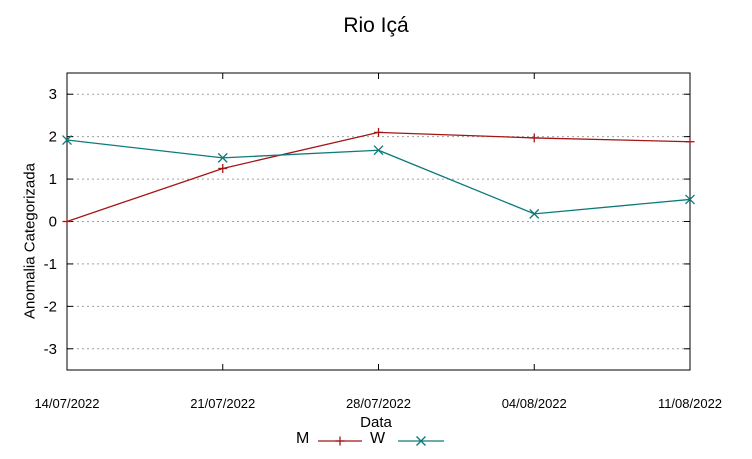  What do you see at coordinates (378, 403) in the screenshot?
I see `x-tick-label: 28/07/2022` at bounding box center [378, 403].